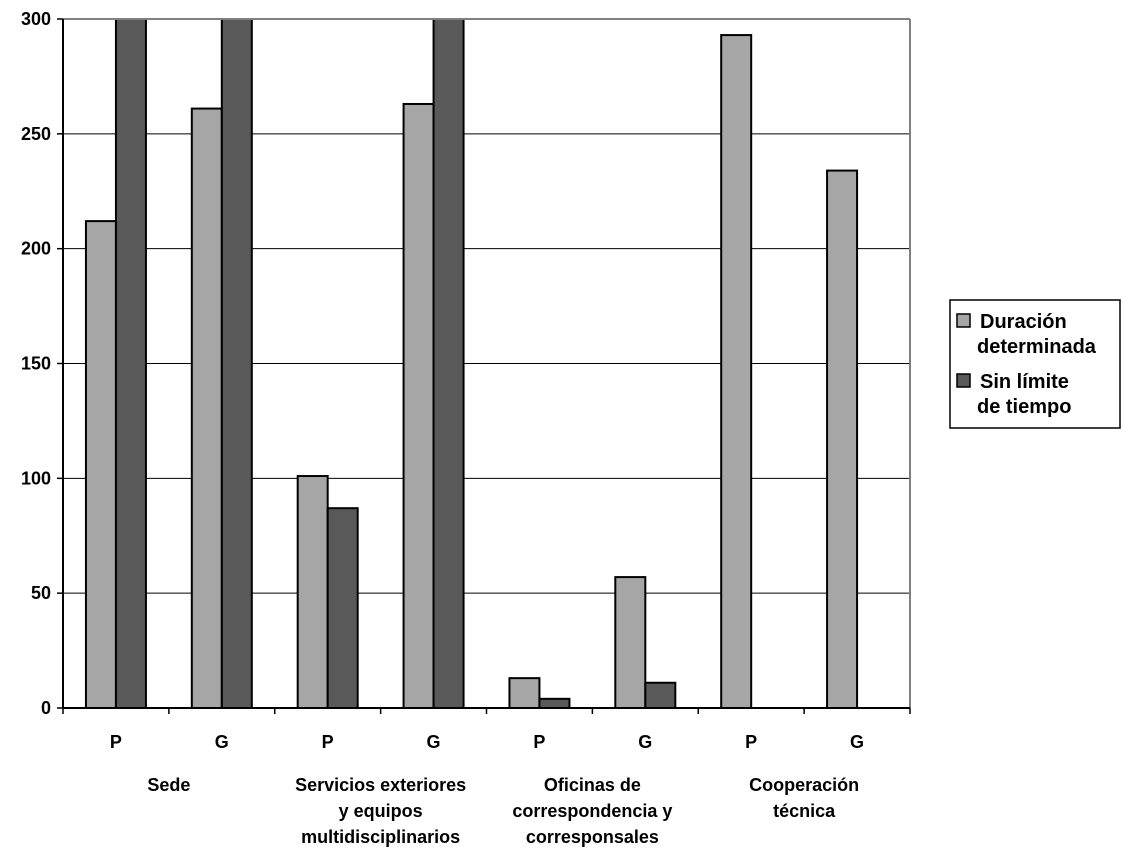  I want to click on y-tick-label: 100, so click(36, 478).